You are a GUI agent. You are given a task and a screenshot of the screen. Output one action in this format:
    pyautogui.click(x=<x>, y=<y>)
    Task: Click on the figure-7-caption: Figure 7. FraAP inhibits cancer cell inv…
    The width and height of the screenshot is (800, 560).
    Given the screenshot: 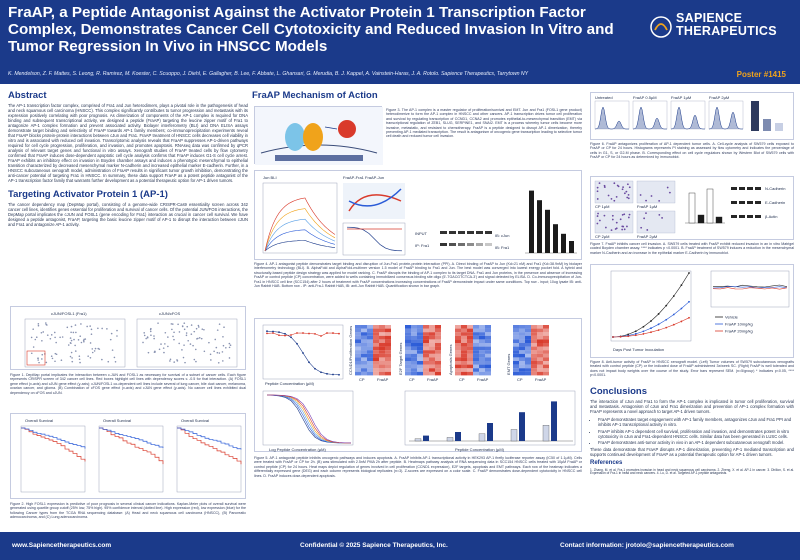 What is the action you would take?
    pyautogui.click(x=692, y=248)
    